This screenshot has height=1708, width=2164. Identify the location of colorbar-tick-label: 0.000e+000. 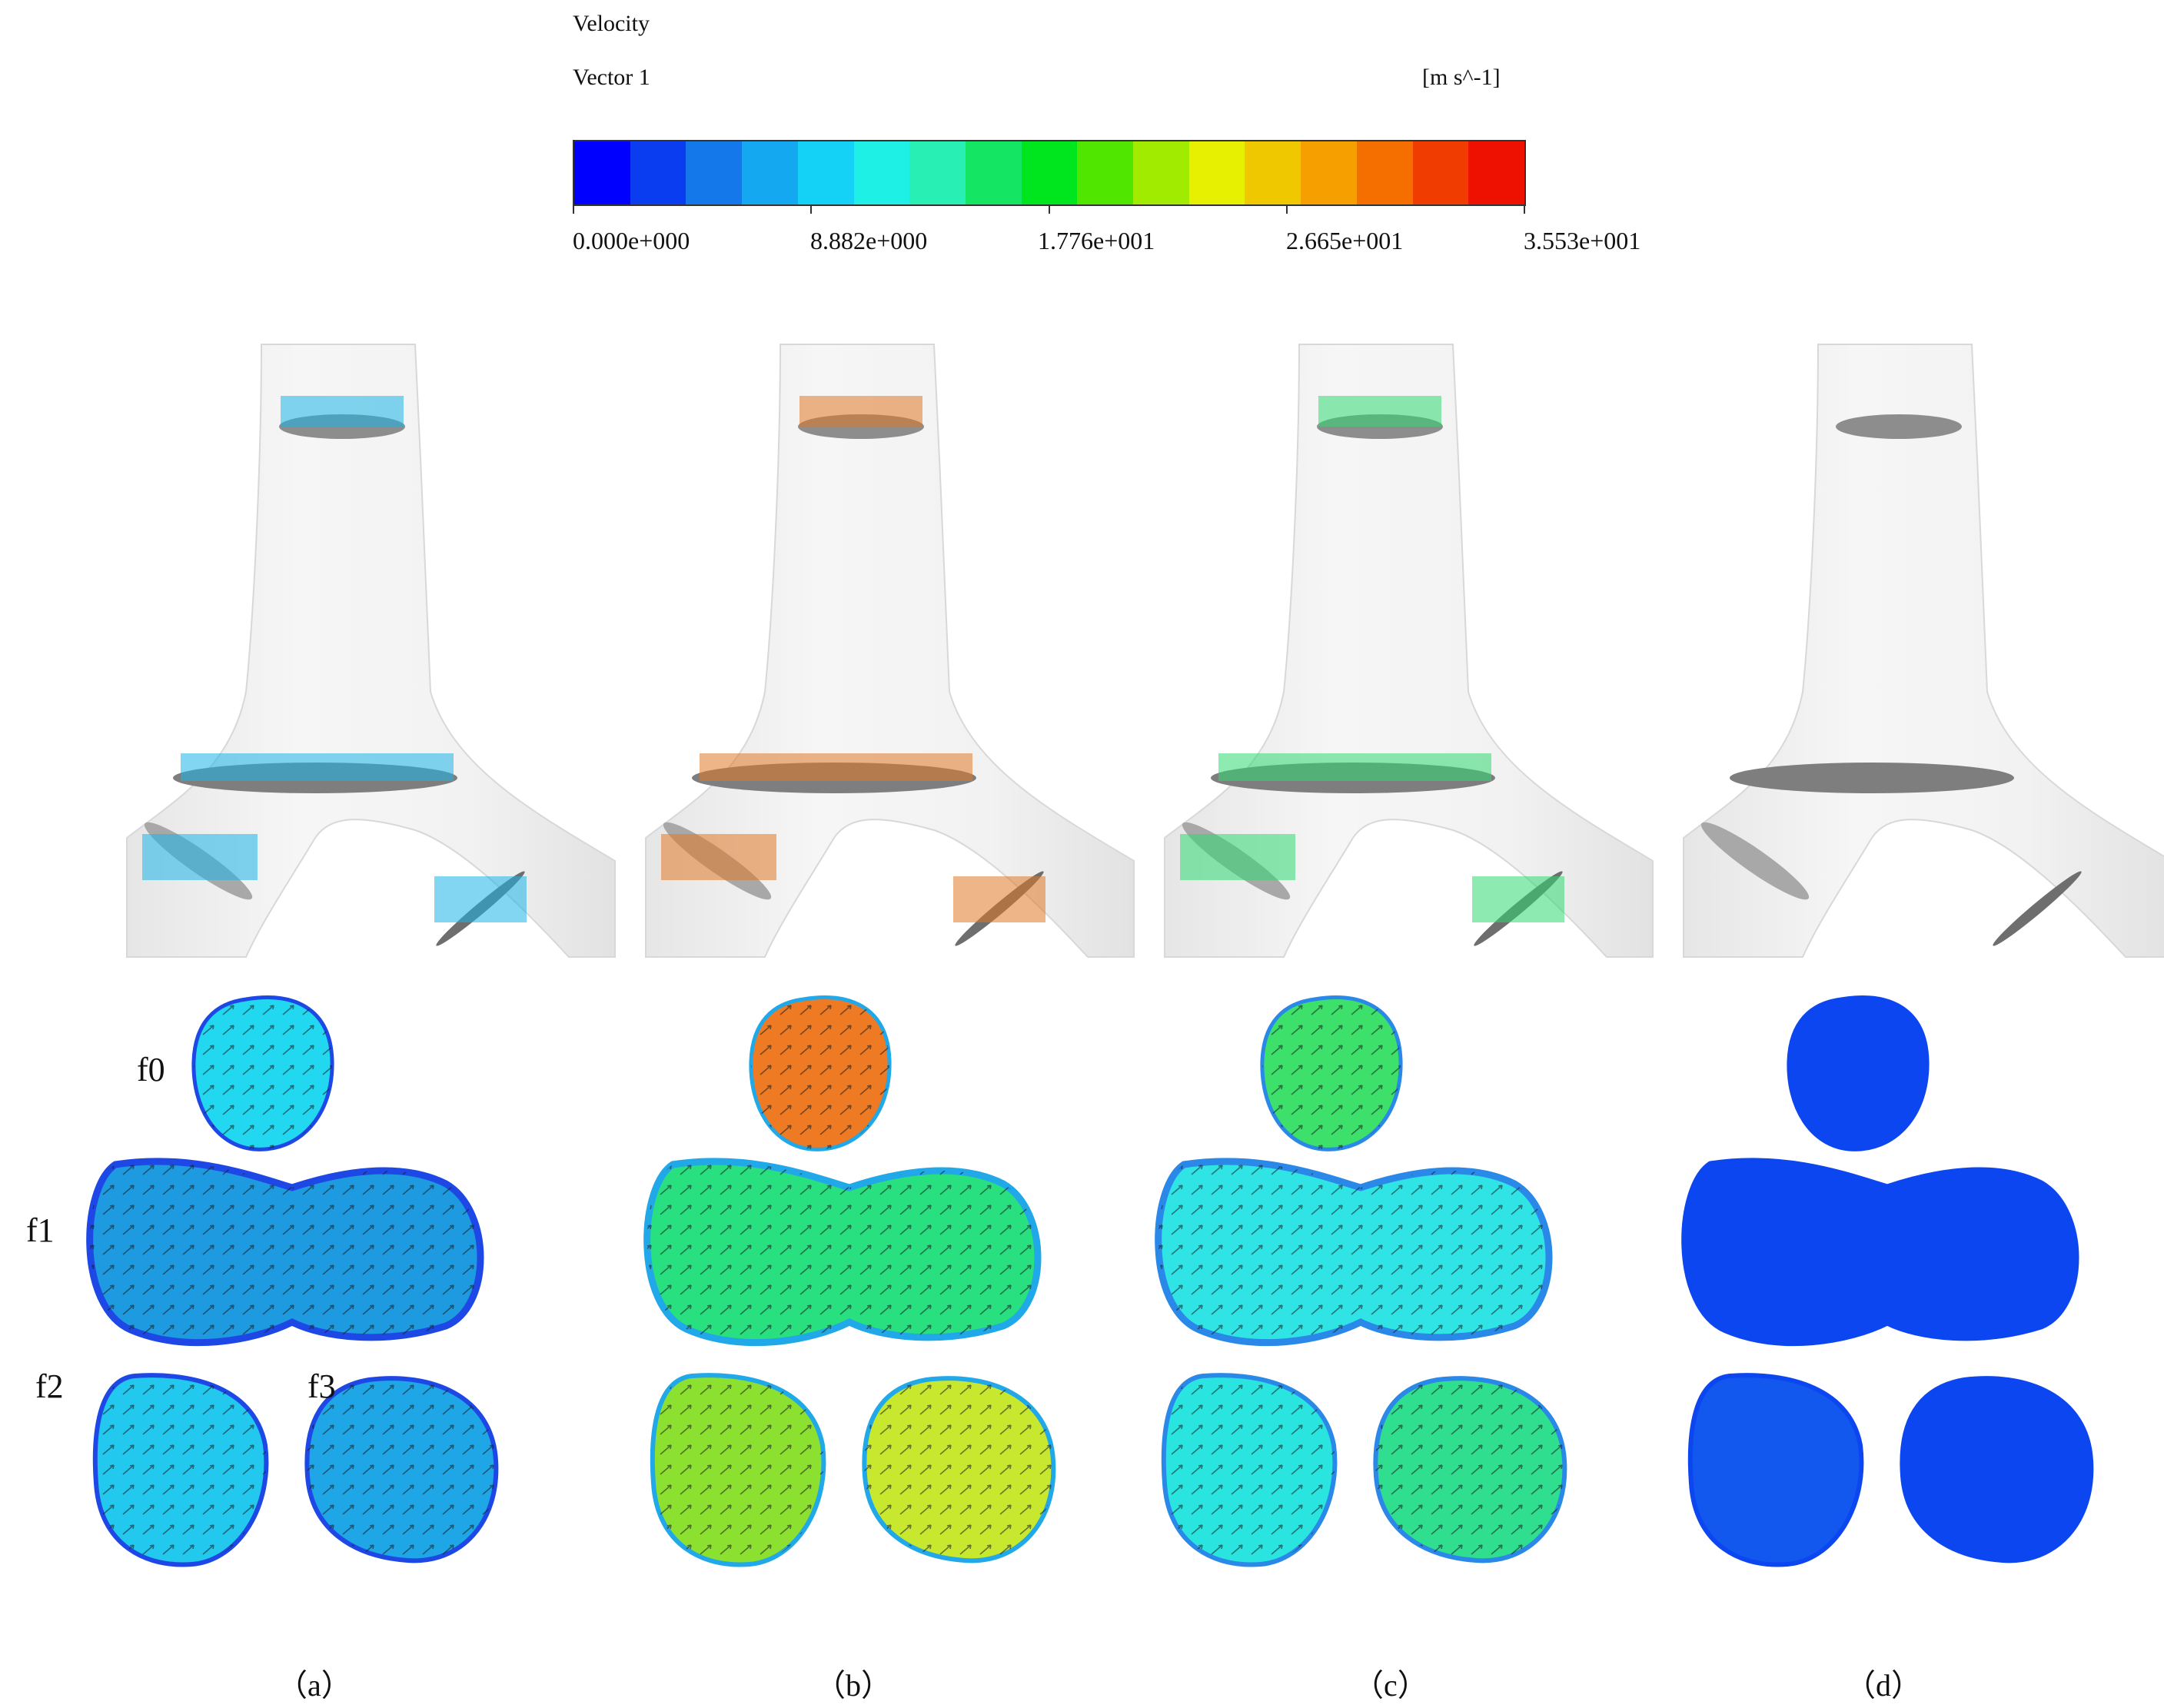
(632, 241).